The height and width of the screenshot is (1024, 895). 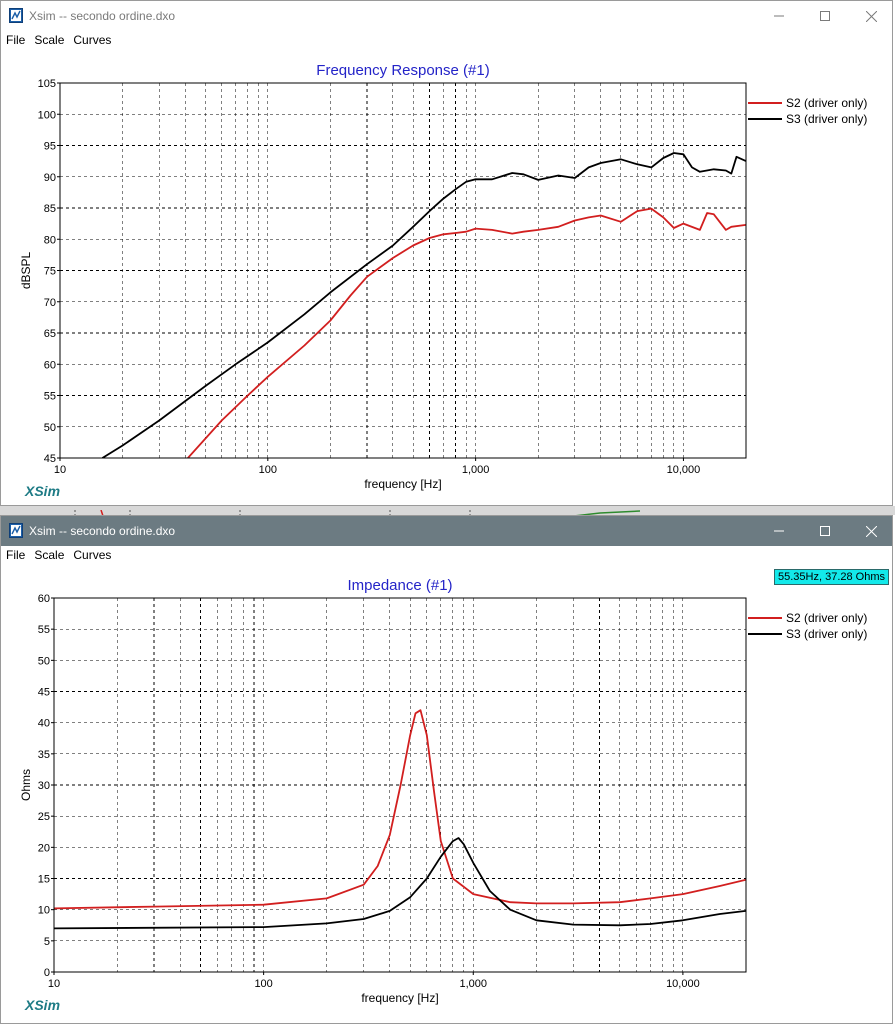 I want to click on y-tick-label: 65, so click(x=50, y=334).